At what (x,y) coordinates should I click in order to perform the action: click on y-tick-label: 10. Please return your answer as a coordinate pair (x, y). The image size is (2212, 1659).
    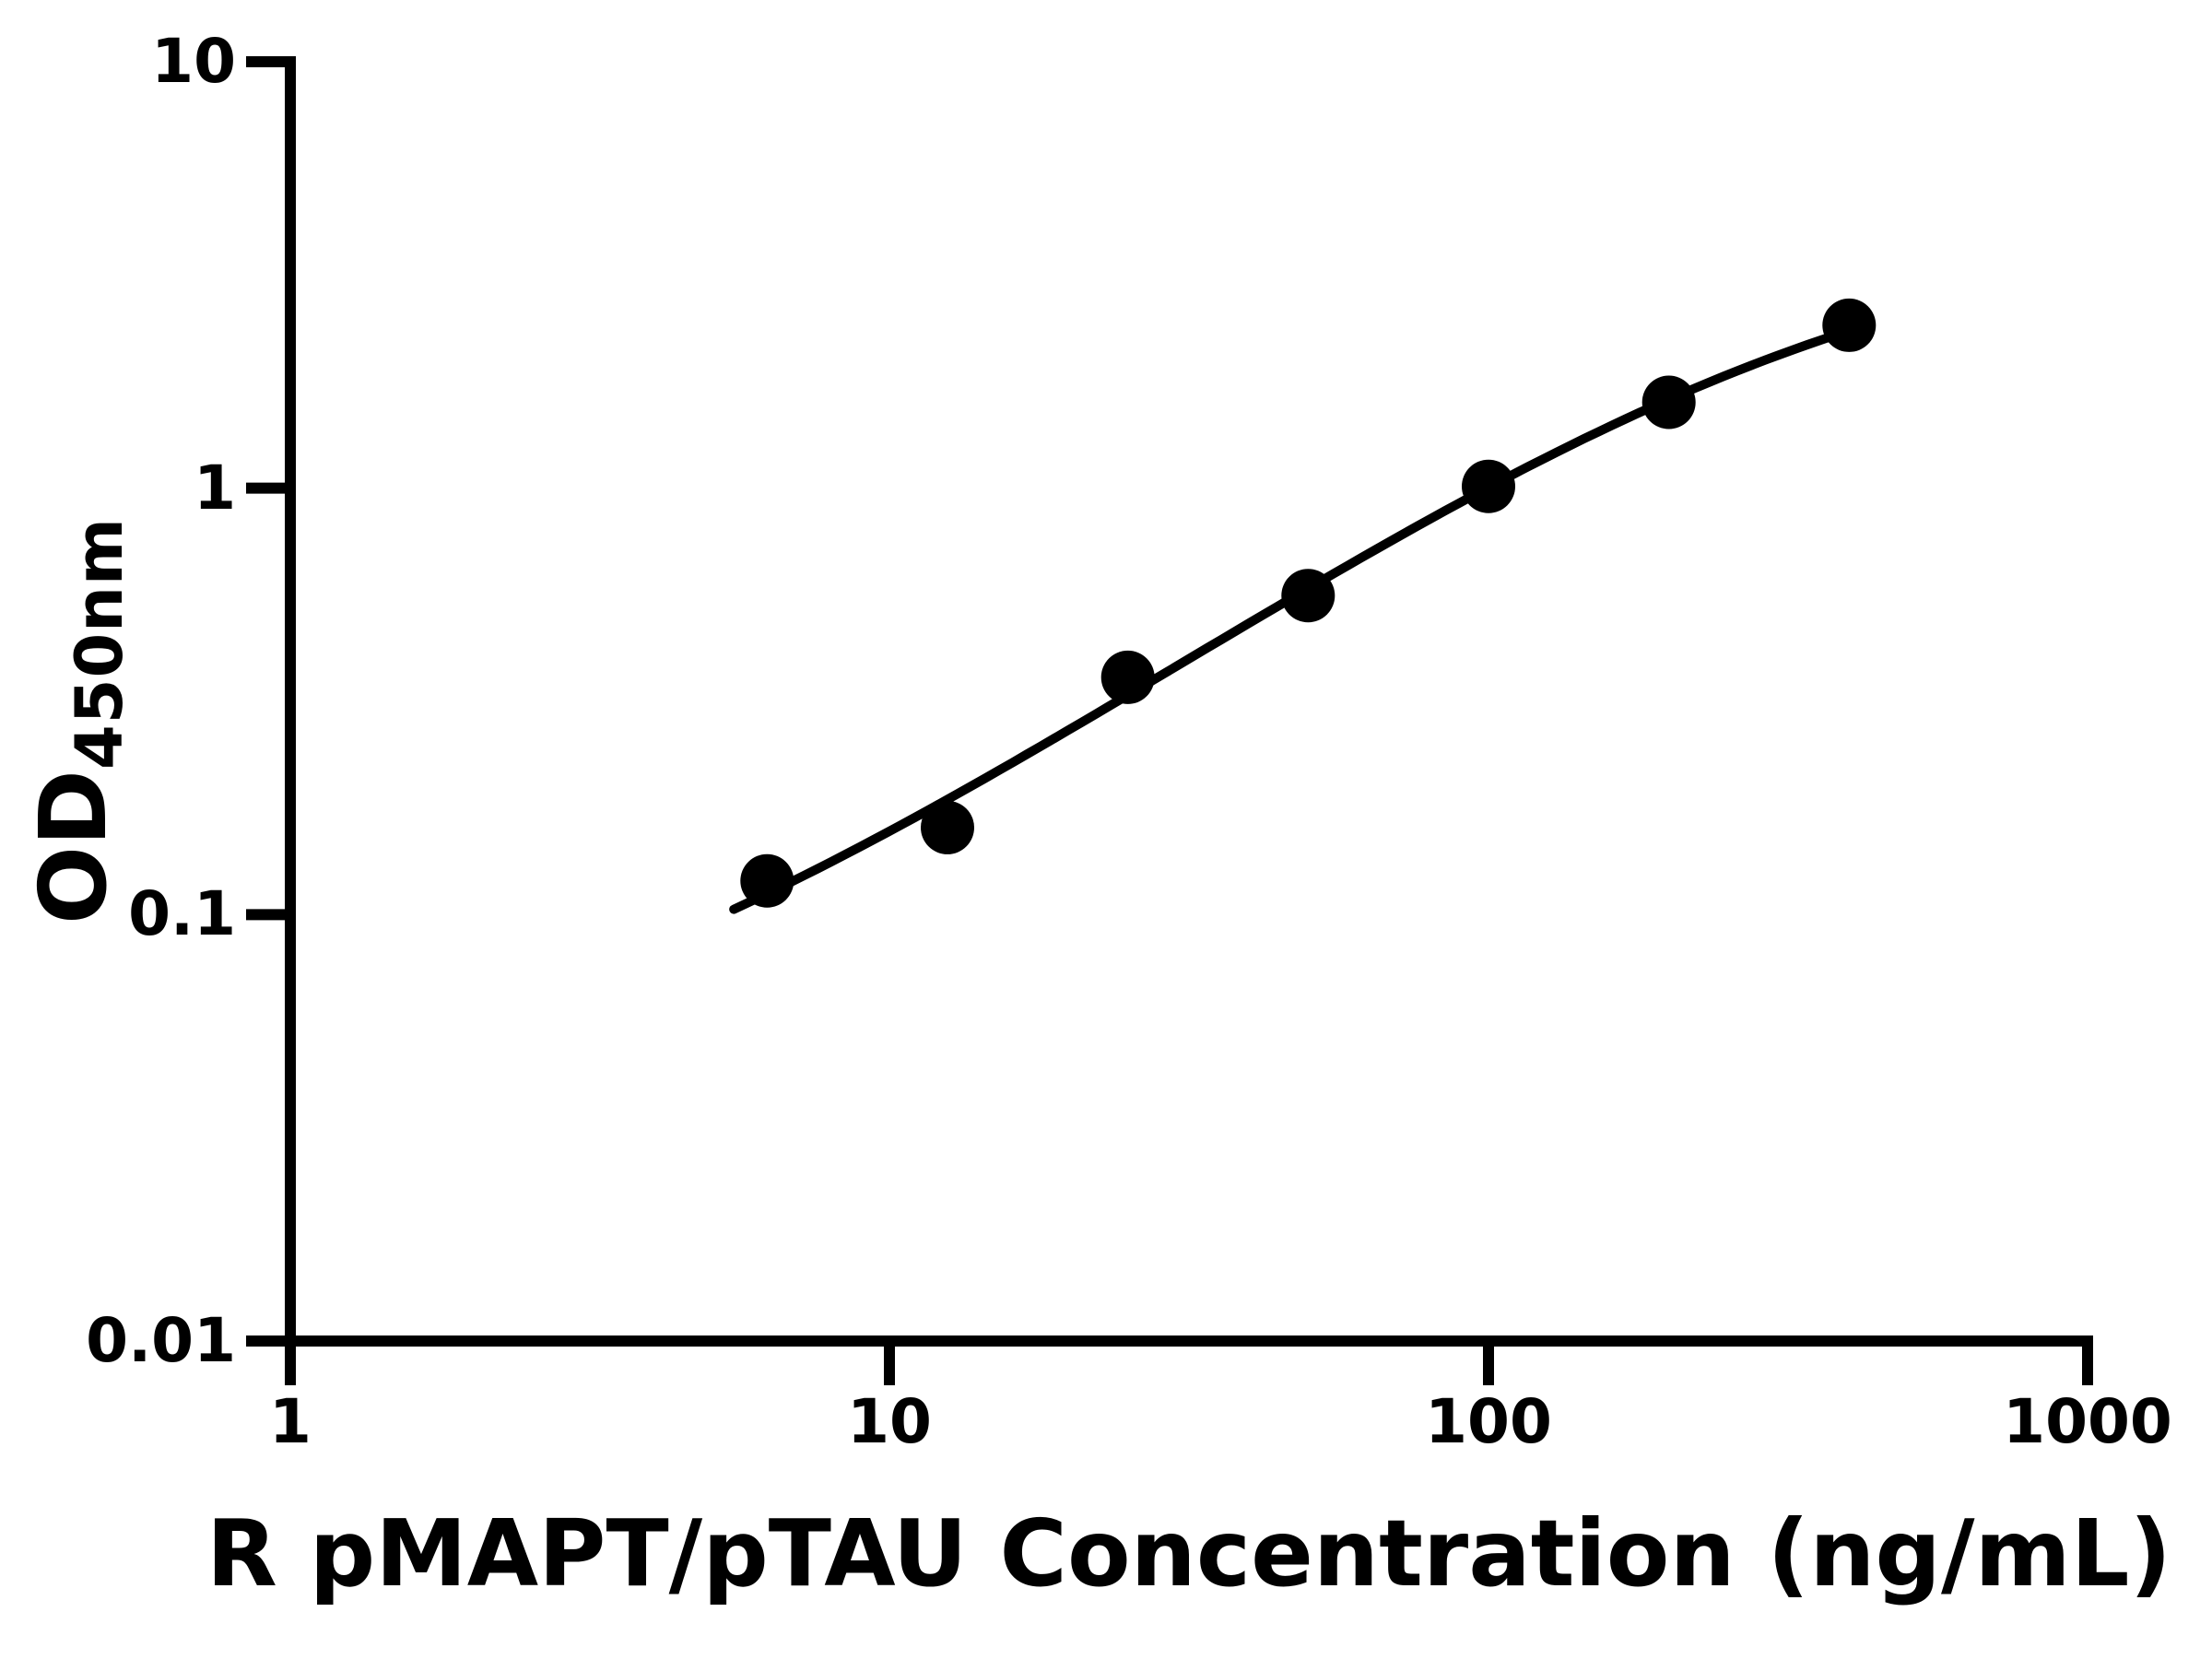
    Looking at the image, I should click on (193, 61).